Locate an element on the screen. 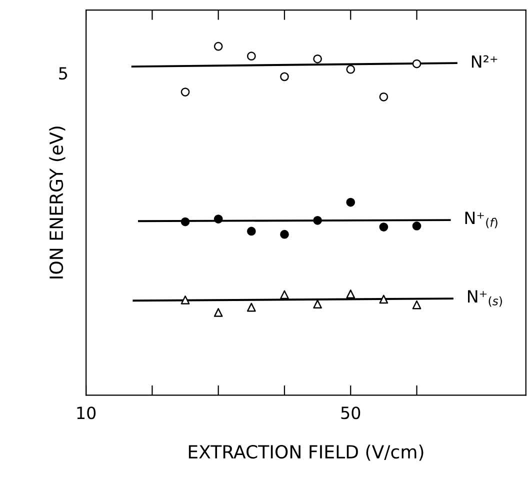  x-axis-title: EXTRACTION FIELD (V/cm) is located at coordinates (306, 452).